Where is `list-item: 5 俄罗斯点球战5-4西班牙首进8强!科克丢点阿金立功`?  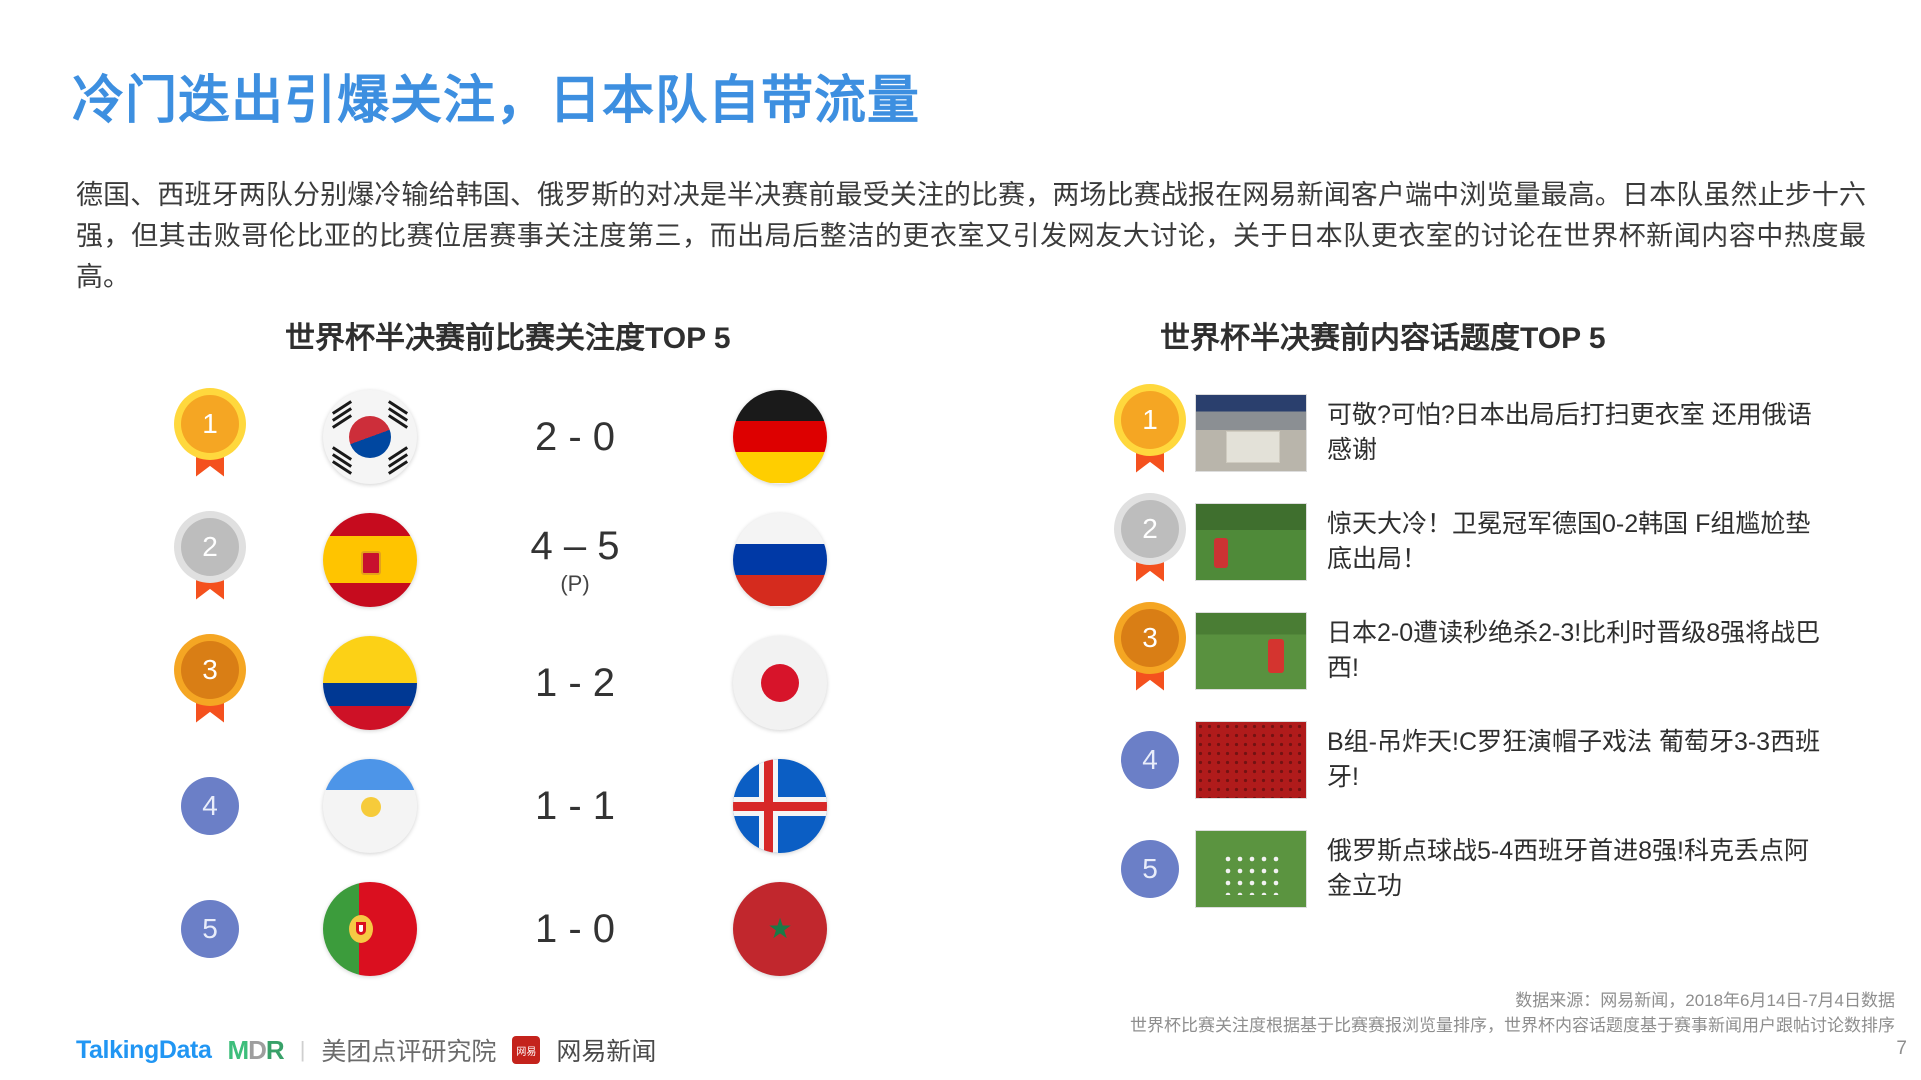
list-item: 5 俄罗斯点球战5-4西班牙首进8强!科克丢点阿金立功 is located at coordinates (1505, 868).